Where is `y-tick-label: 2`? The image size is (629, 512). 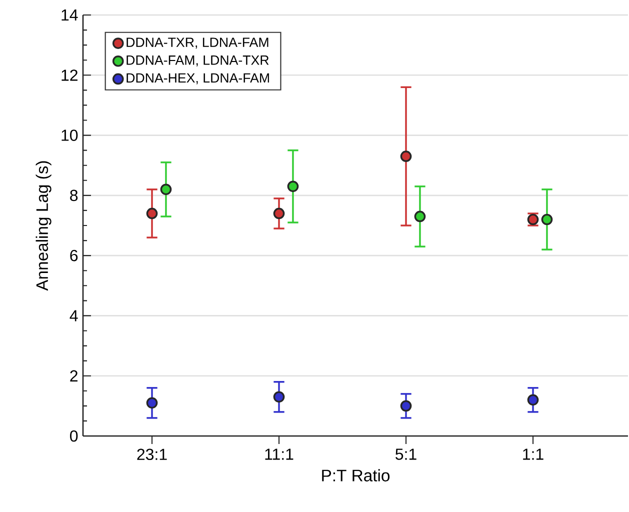
y-tick-label: 2 is located at coordinates (74, 376).